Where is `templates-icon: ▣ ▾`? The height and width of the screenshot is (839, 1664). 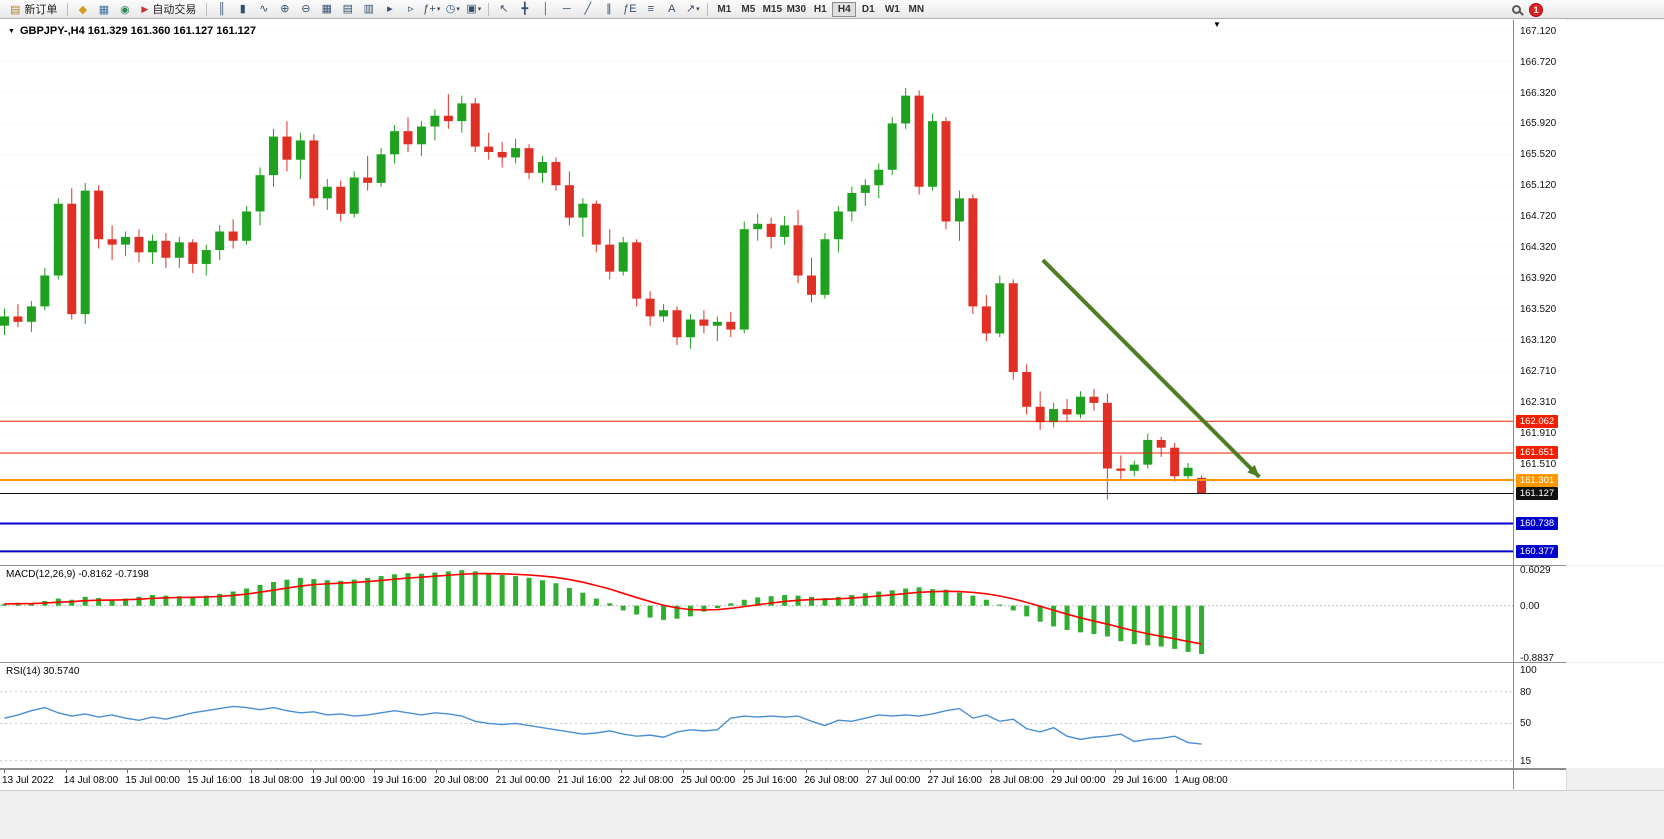 templates-icon: ▣ ▾ is located at coordinates (473, 8).